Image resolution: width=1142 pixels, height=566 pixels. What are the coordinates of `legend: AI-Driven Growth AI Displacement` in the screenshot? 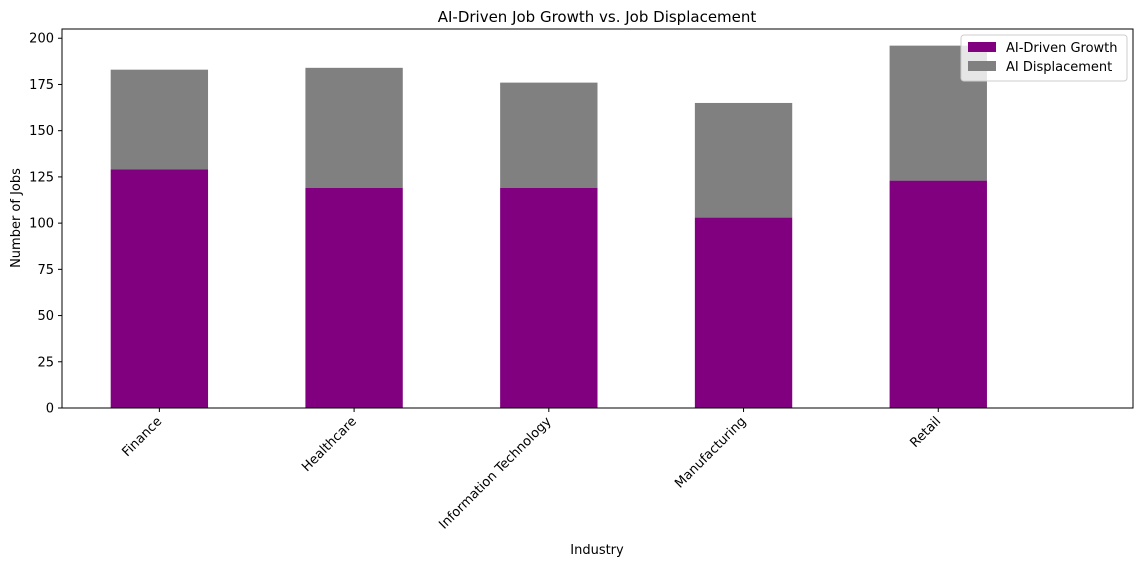 It's located at (1044, 58).